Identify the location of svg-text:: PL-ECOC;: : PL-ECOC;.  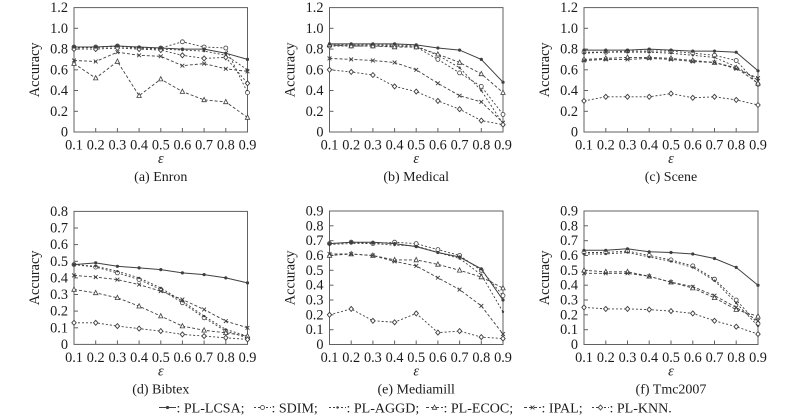
(479, 408).